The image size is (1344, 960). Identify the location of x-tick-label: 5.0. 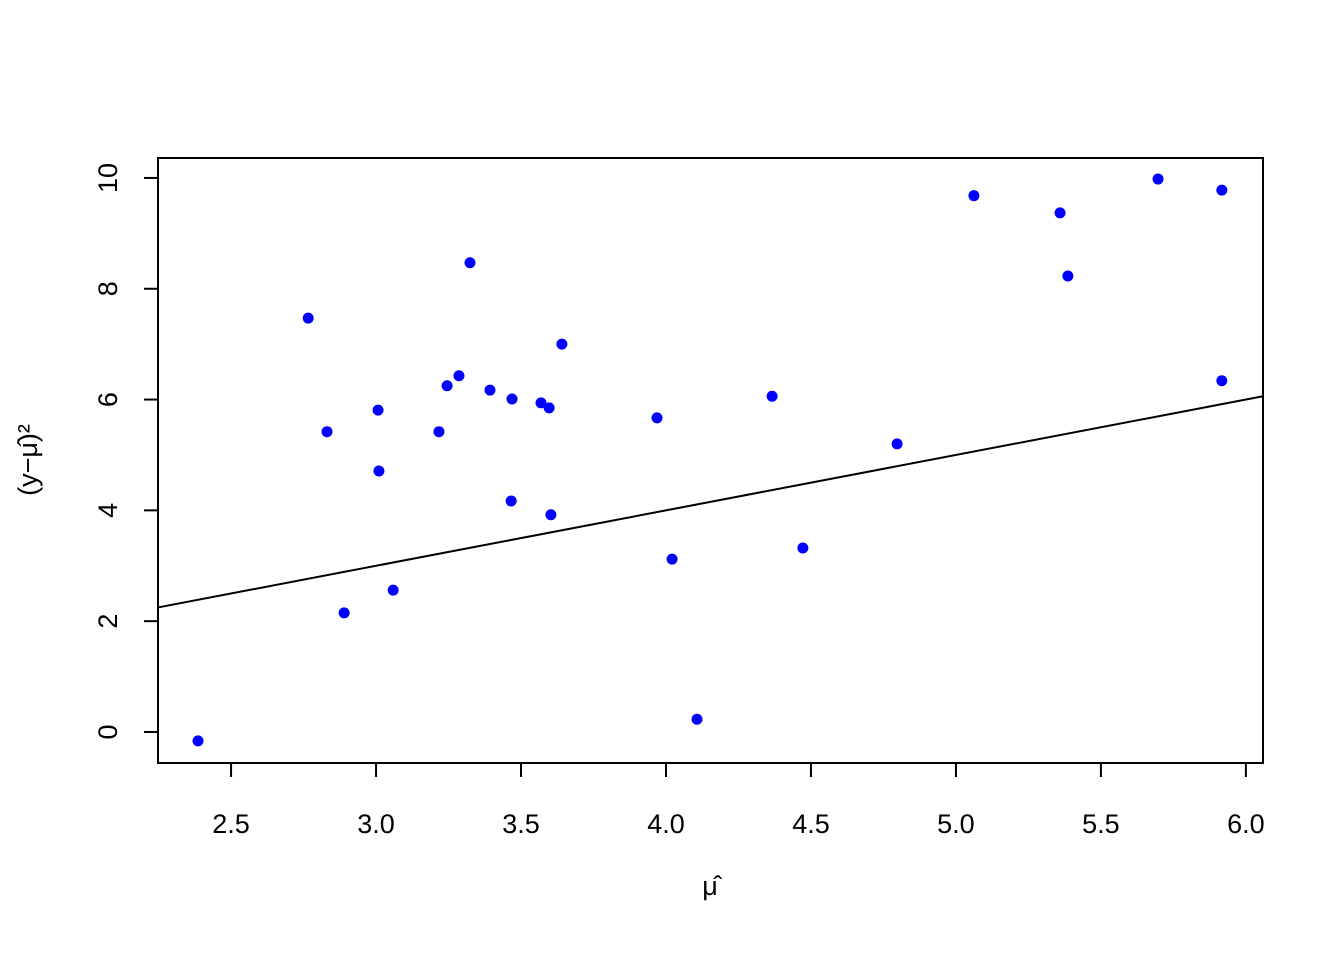
(956, 824).